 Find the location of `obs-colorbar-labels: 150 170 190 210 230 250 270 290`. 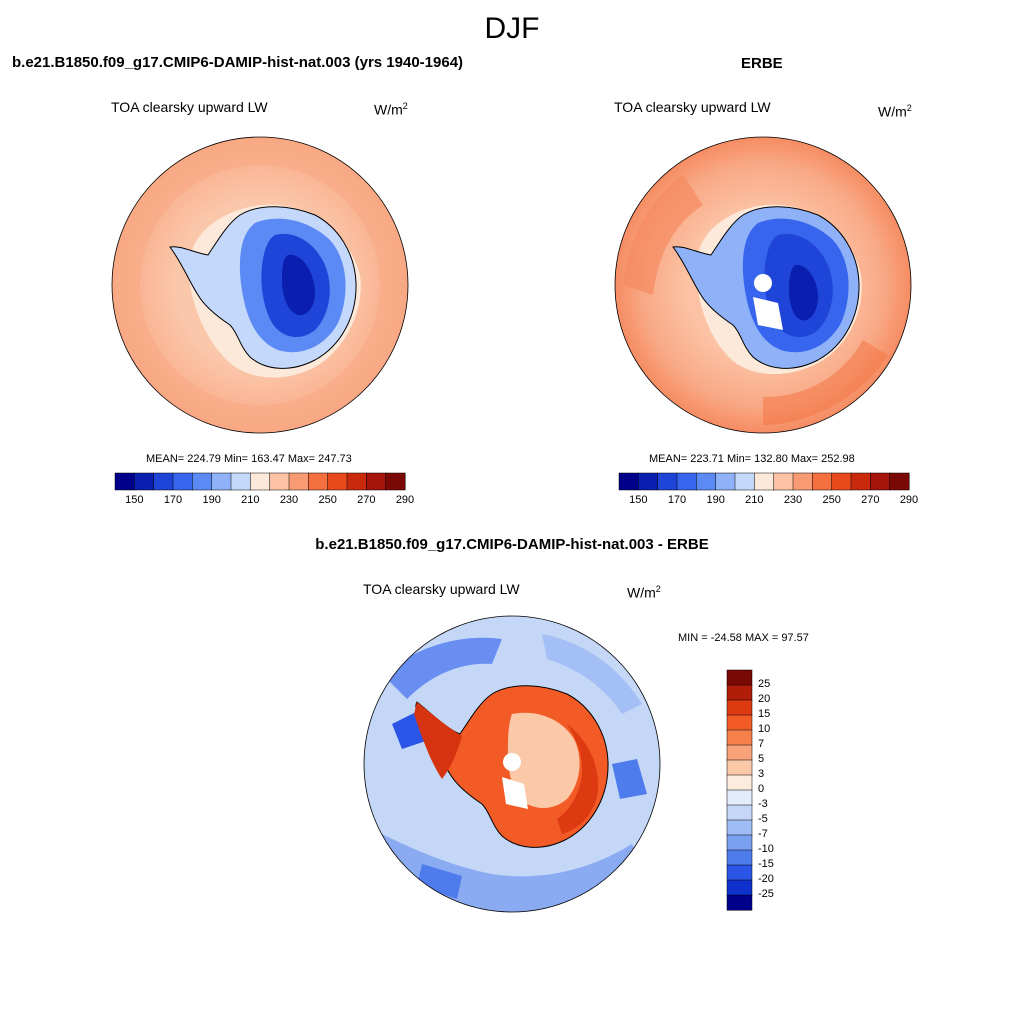

obs-colorbar-labels: 150 170 190 210 230 250 270 290 is located at coordinates (766, 501).